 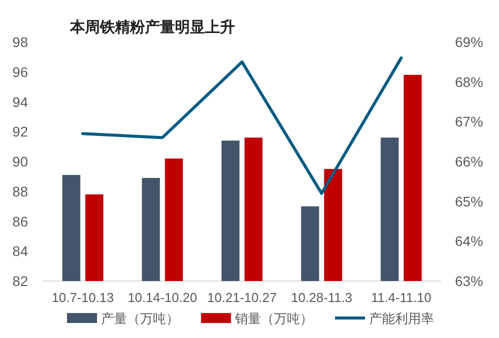 I want to click on y-tick-label: 90, so click(x=20, y=162).